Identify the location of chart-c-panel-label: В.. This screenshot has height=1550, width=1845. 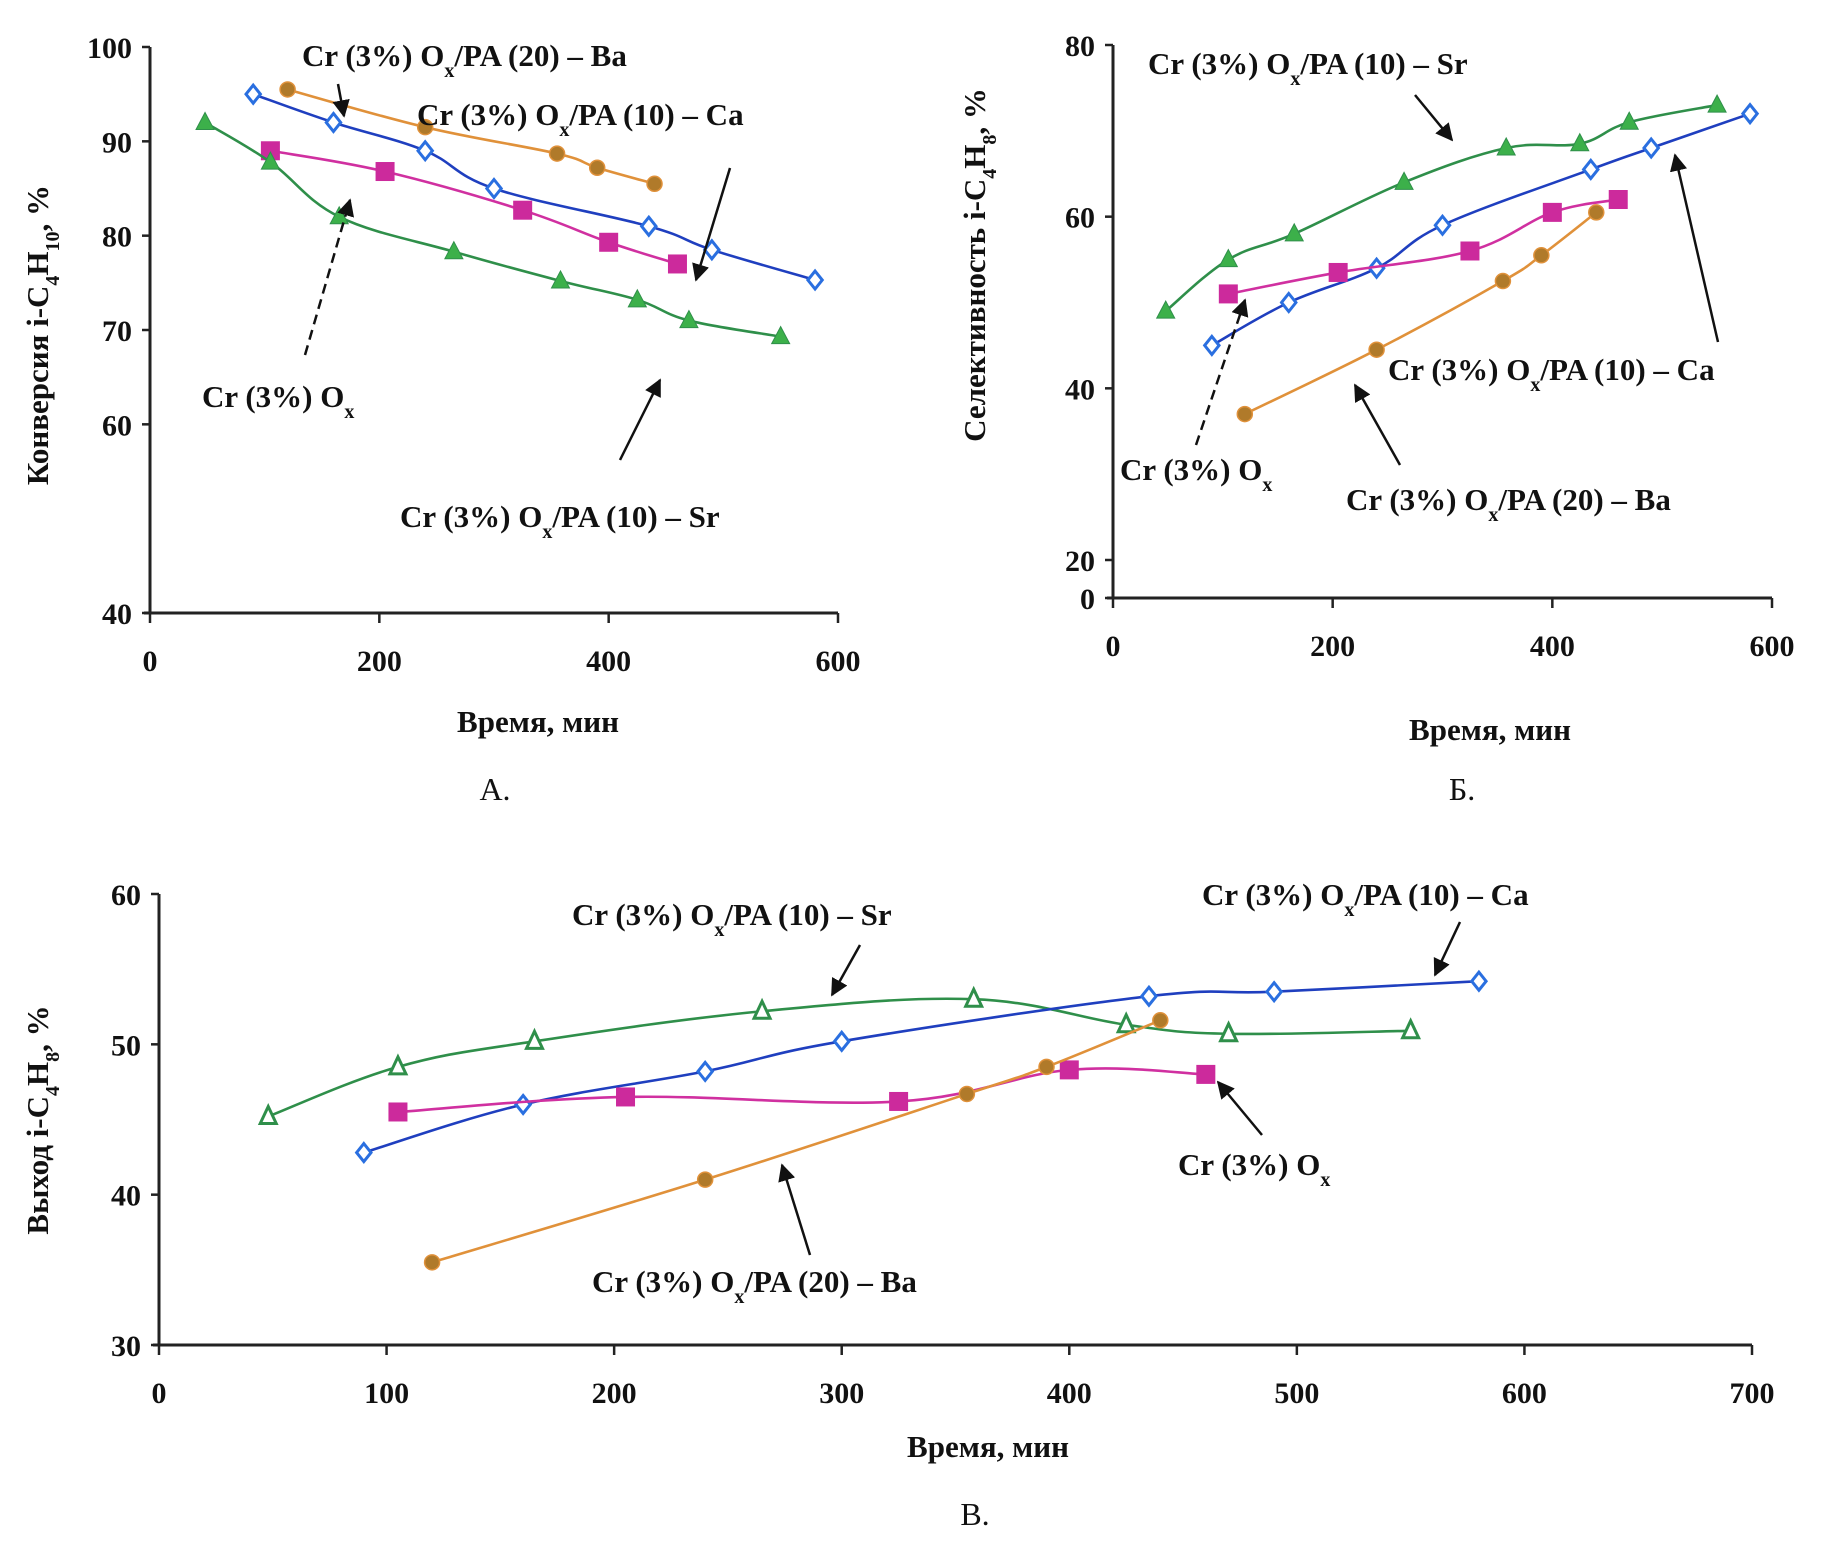
(974, 1514).